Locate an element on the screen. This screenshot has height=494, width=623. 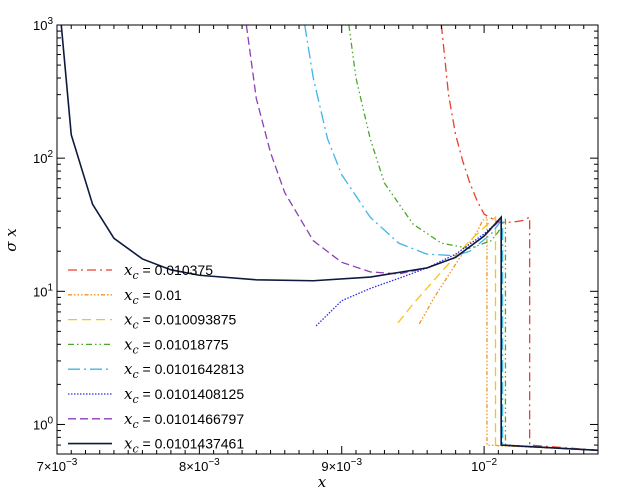
legend-entry-1: xc = 0.010375 is located at coordinates (168, 271).